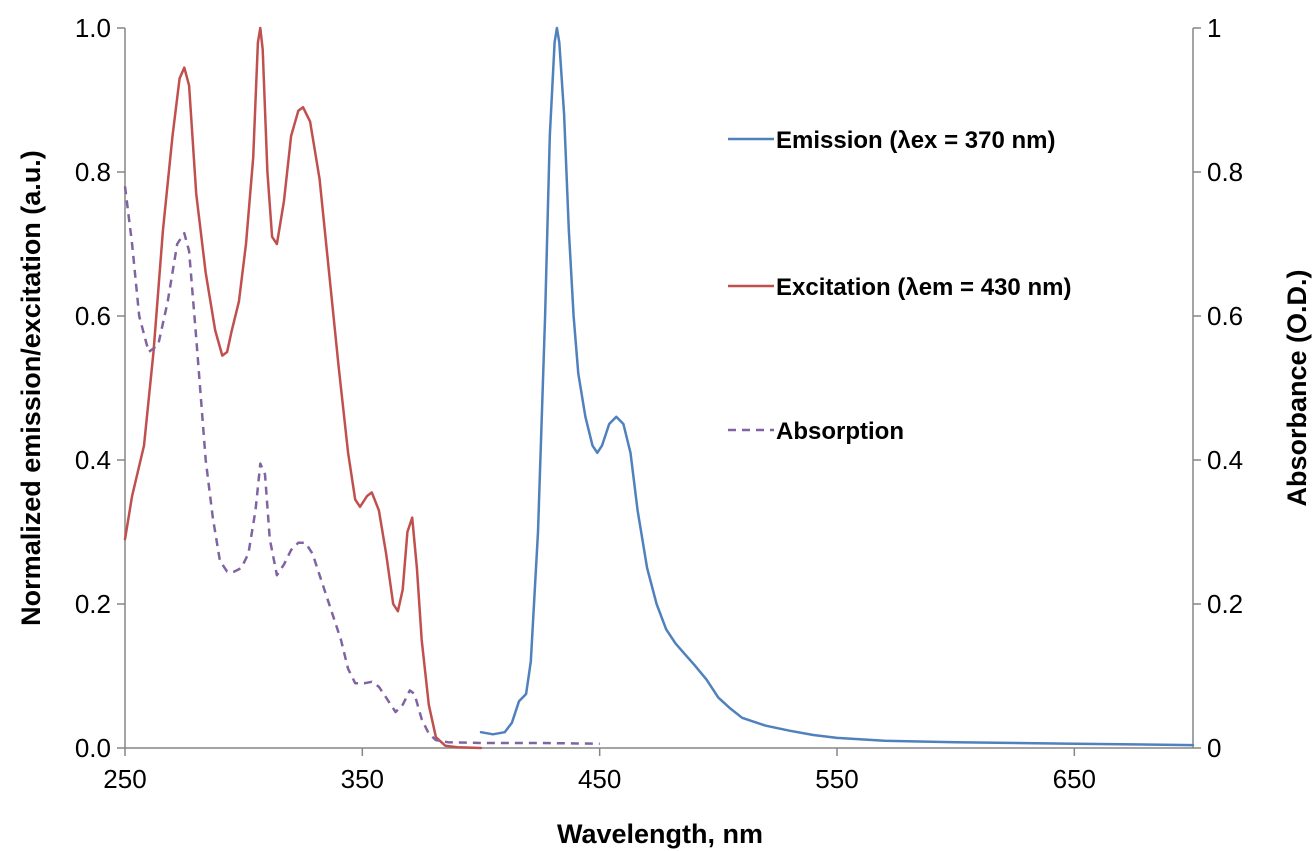 This screenshot has width=1313, height=851. I want to click on y-axis-title: Normalized emission/excitation (a.u.), so click(31, 388).